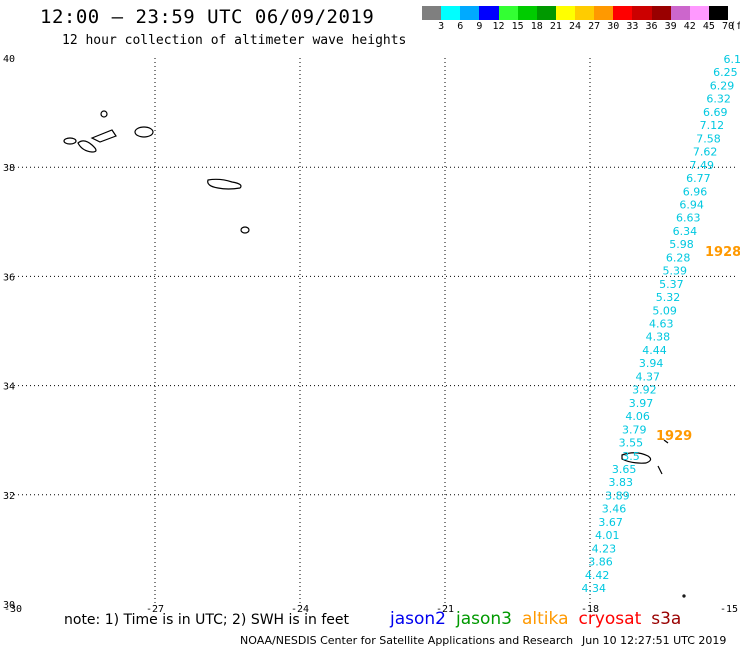 Image resolution: width=740 pixels, height=650 pixels. I want to click on swh-value: 3.89, so click(617, 495).